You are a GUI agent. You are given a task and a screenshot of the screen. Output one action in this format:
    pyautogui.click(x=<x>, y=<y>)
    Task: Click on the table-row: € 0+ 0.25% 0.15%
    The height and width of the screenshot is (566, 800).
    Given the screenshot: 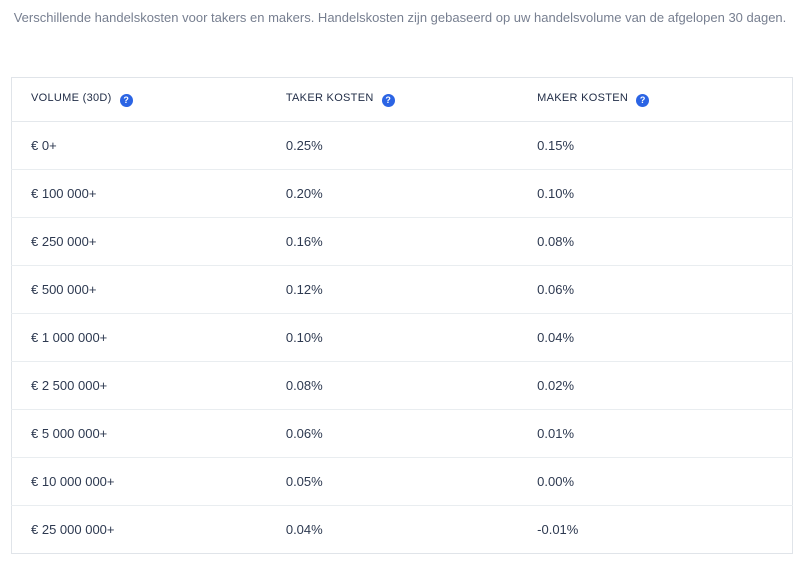 What is the action you would take?
    pyautogui.click(x=402, y=145)
    